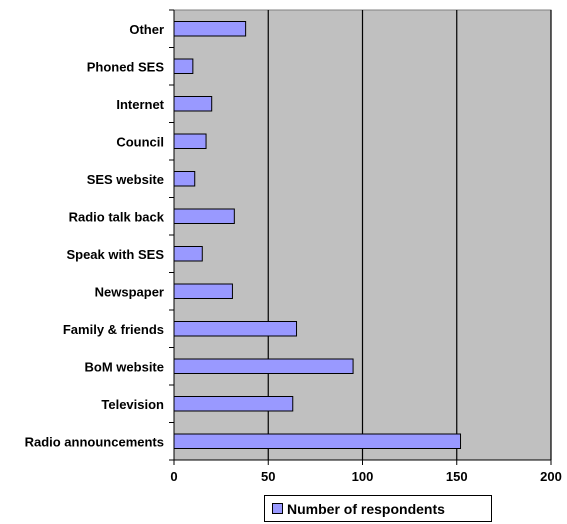 The height and width of the screenshot is (524, 567). Describe the element at coordinates (132, 404) in the screenshot. I see `category-label: Television` at that location.